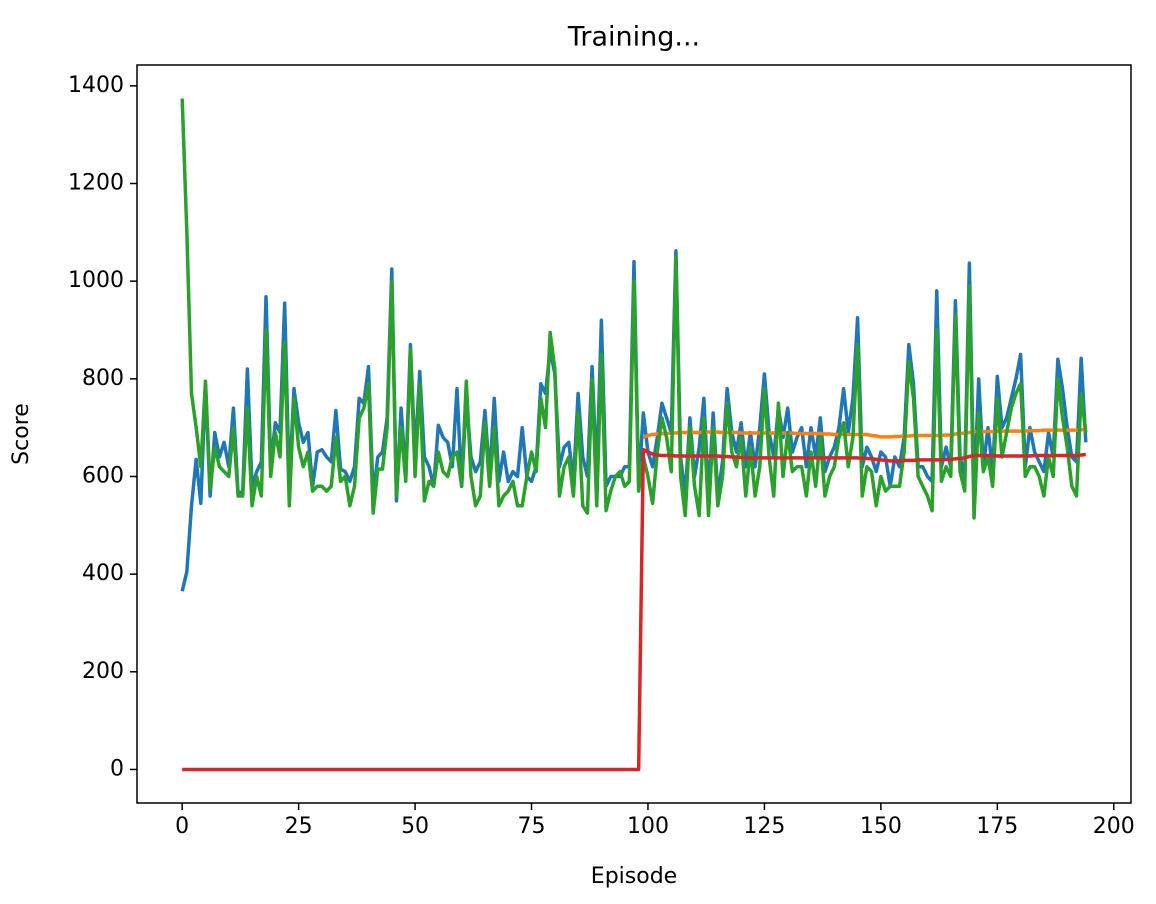 The height and width of the screenshot is (904, 1156). I want to click on x-tick-label: 175, so click(997, 826).